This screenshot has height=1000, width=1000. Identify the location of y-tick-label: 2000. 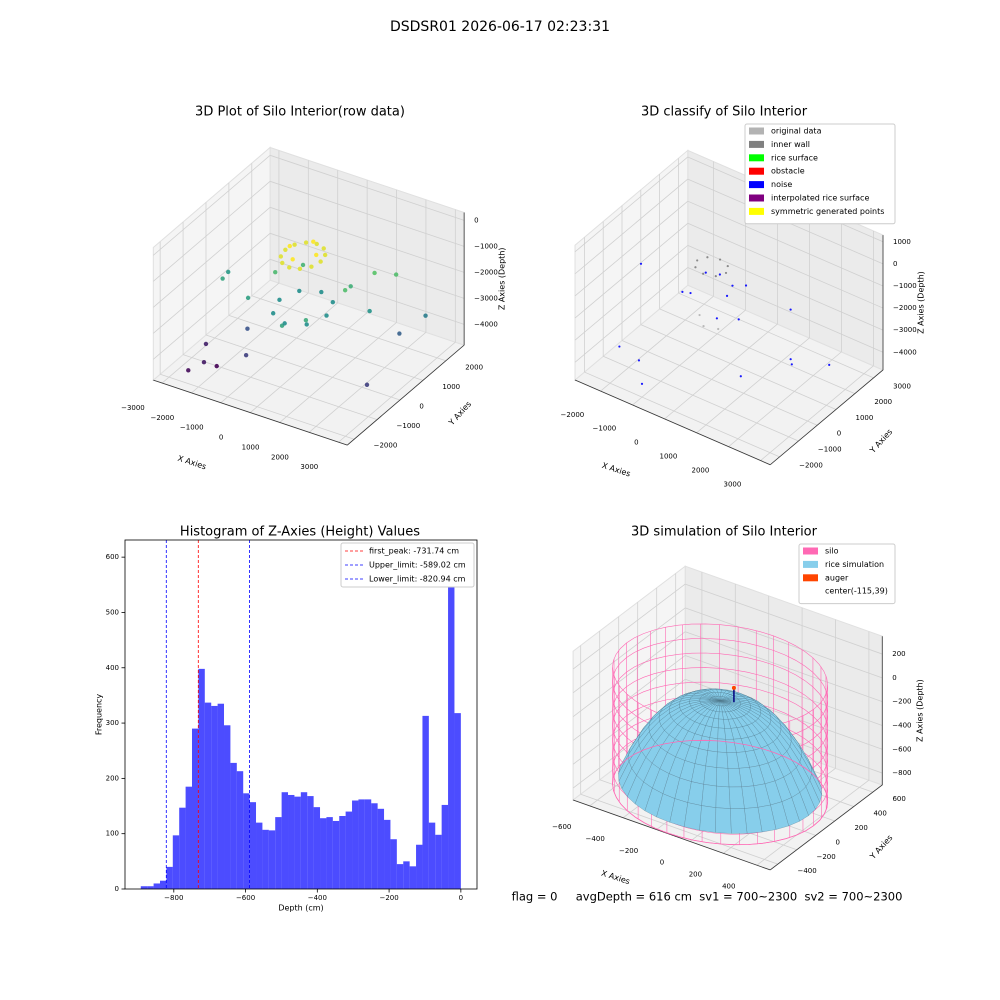
(474, 367).